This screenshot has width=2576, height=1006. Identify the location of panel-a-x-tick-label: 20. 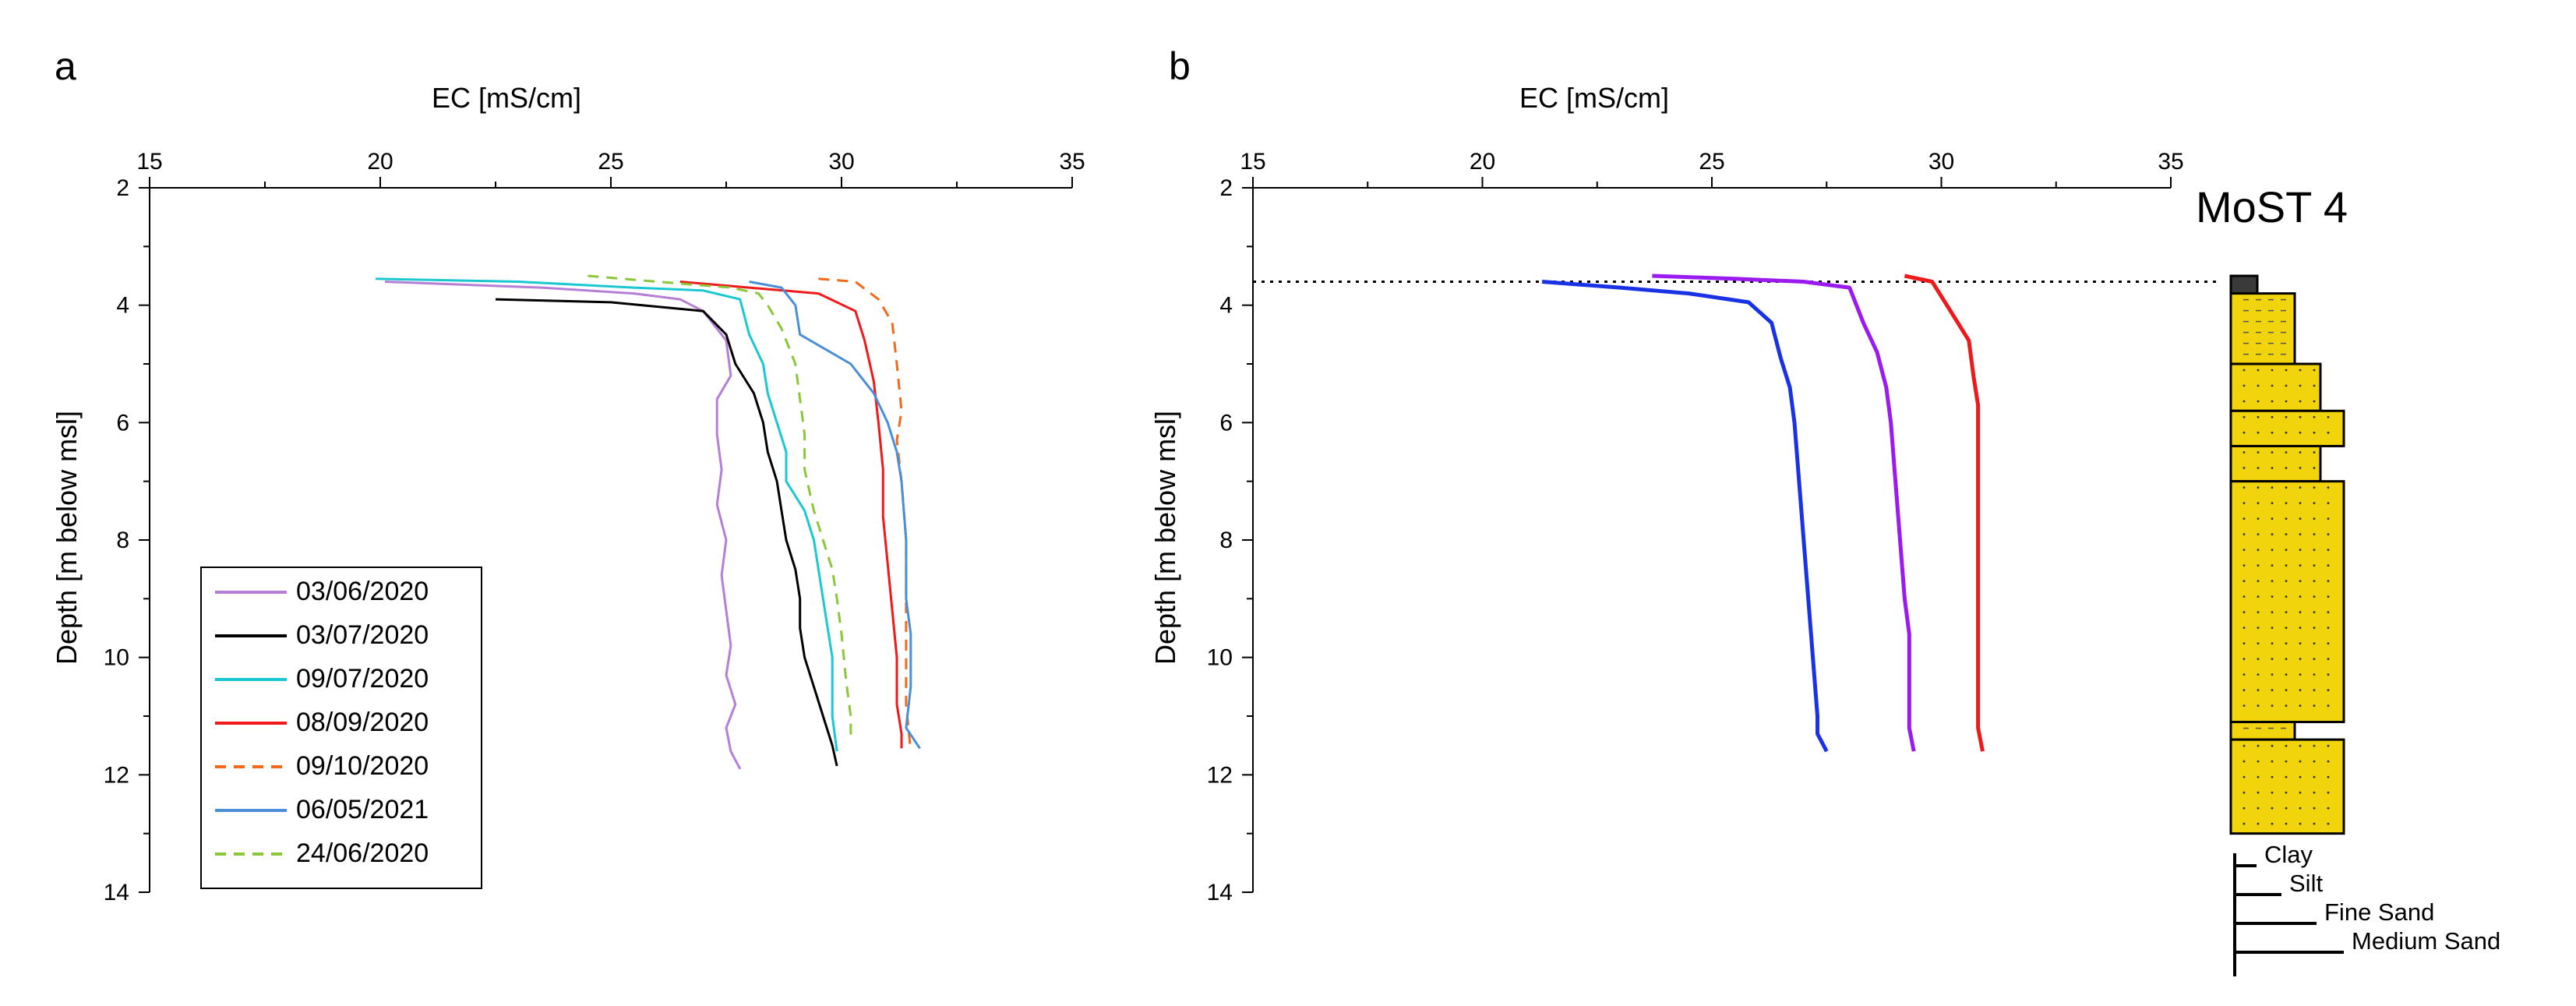
(380, 162).